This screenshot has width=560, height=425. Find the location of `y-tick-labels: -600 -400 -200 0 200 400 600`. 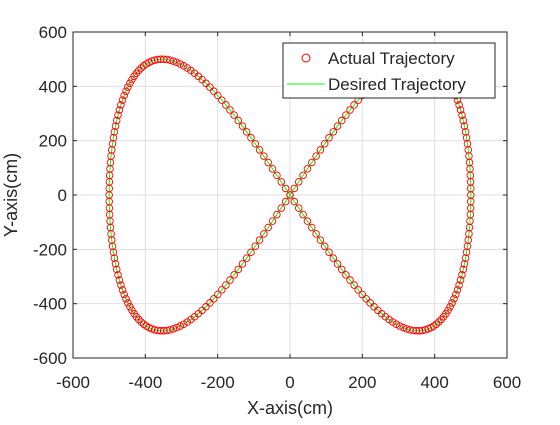

y-tick-labels: -600 -400 -200 0 200 400 600 is located at coordinates (50, 195).